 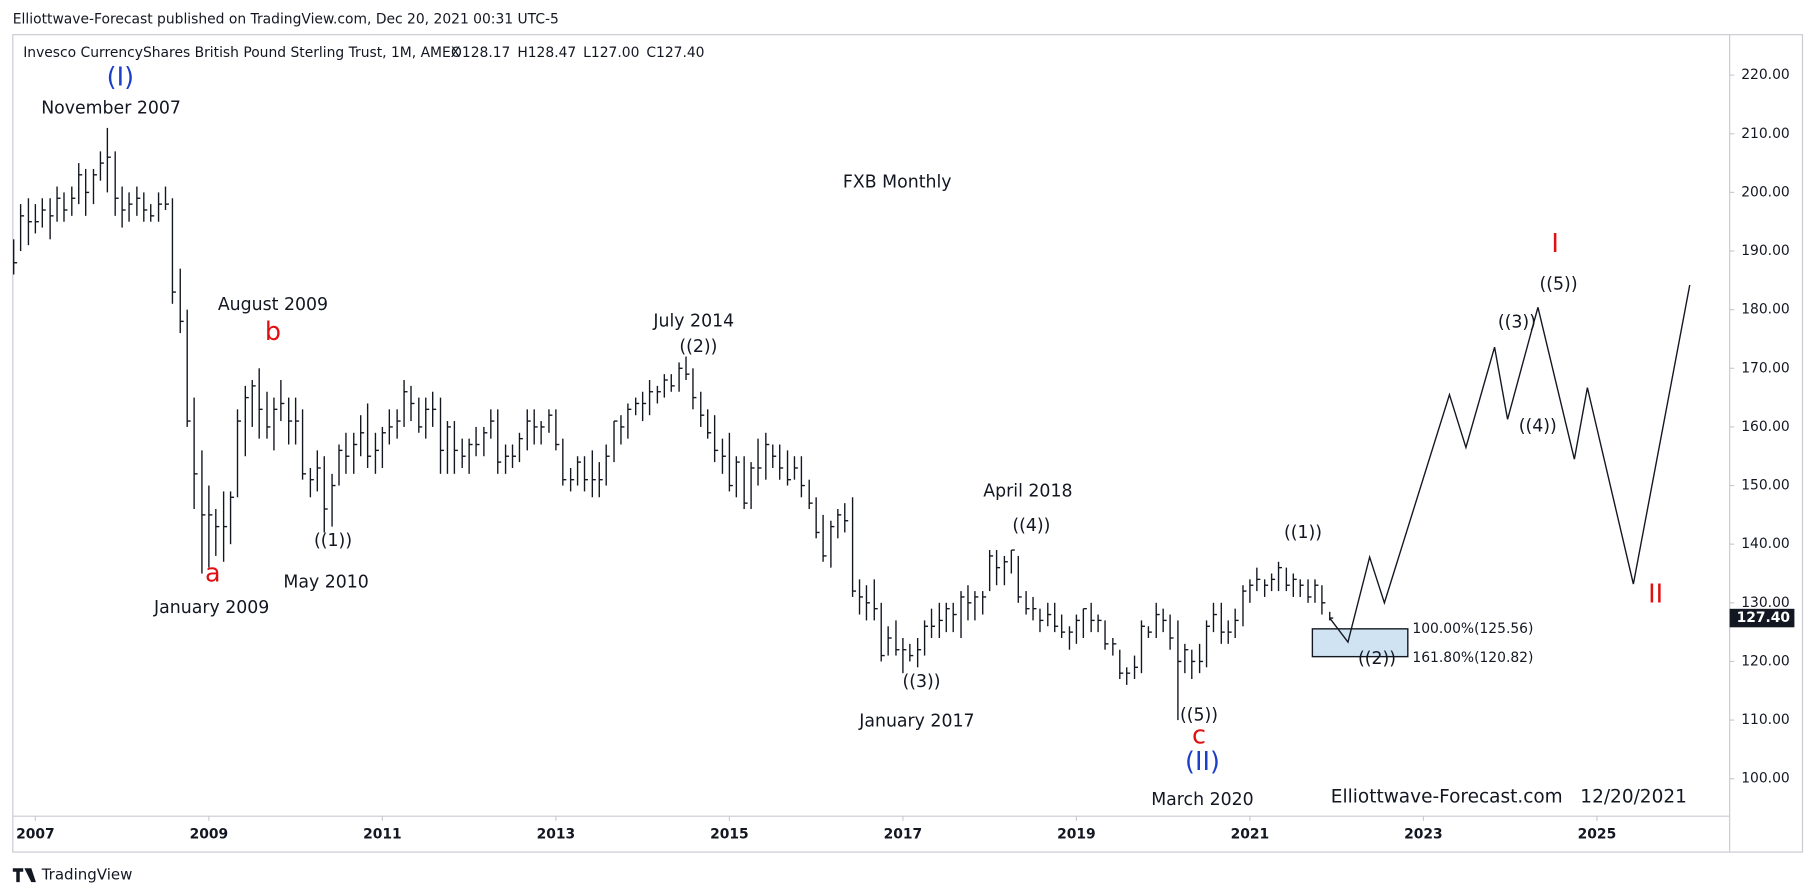 What do you see at coordinates (556, 835) in the screenshot?
I see `x-tick-label: 2013` at bounding box center [556, 835].